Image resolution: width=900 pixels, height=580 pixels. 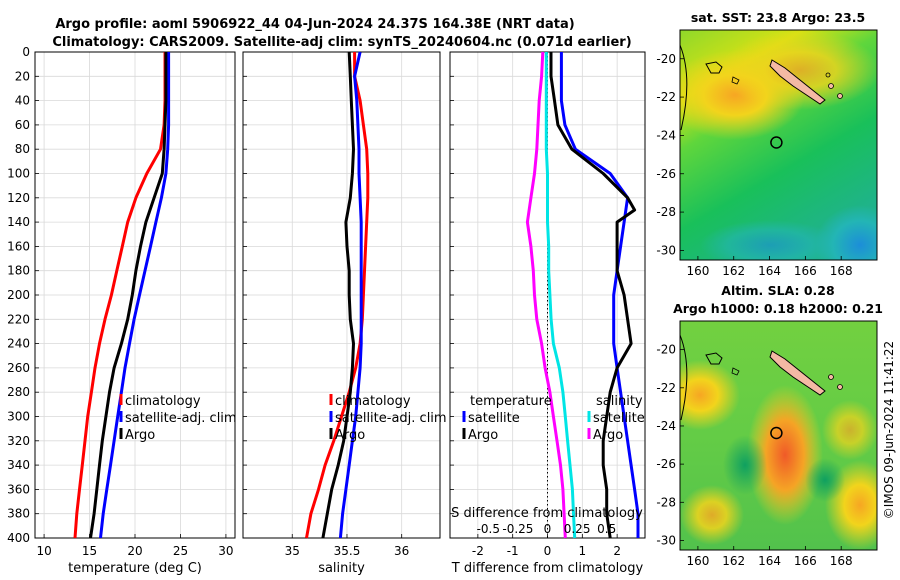 I want to click on tick-label-x: -2, so click(x=478, y=551).